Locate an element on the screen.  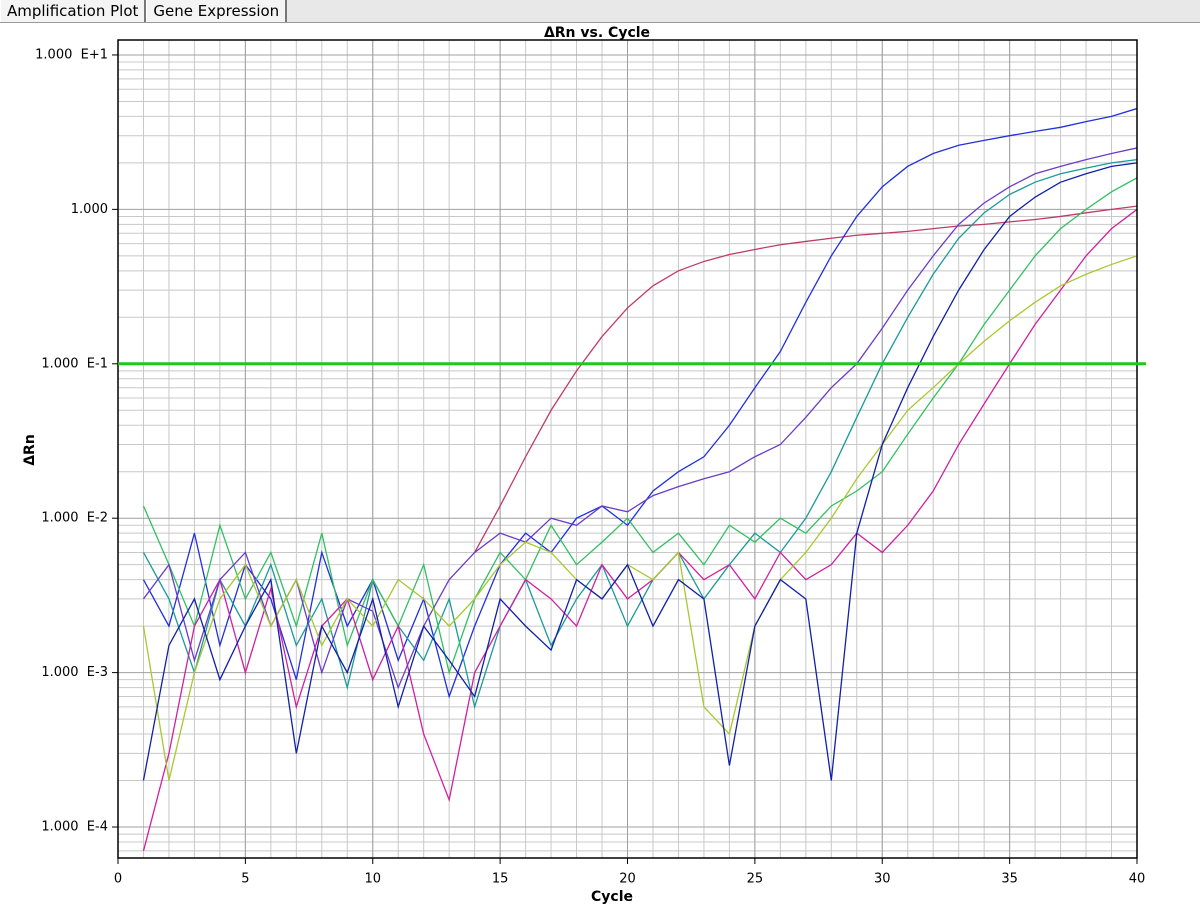
y-tick-label: 1.000 E+1 is located at coordinates (71, 54).